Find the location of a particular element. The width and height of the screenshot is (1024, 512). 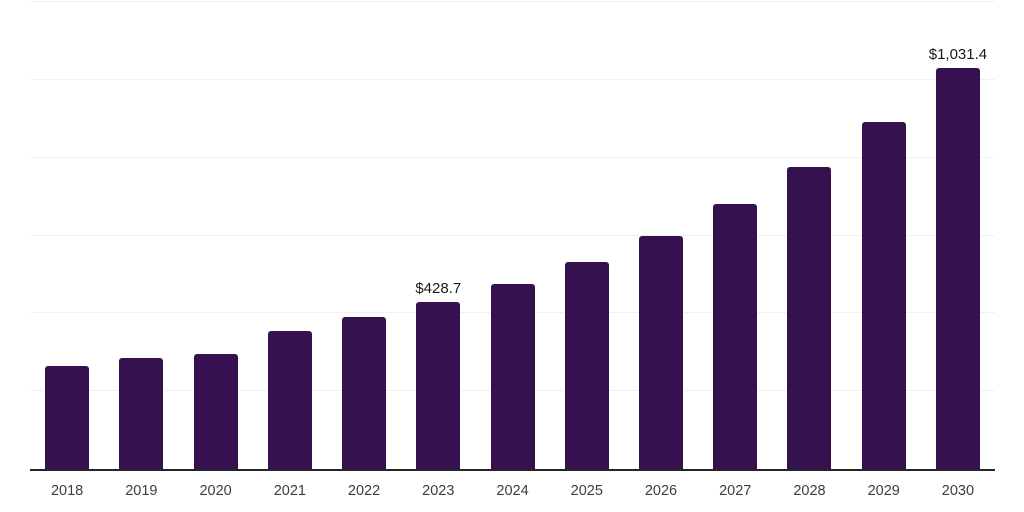

bar-2029 is located at coordinates (883, 295).